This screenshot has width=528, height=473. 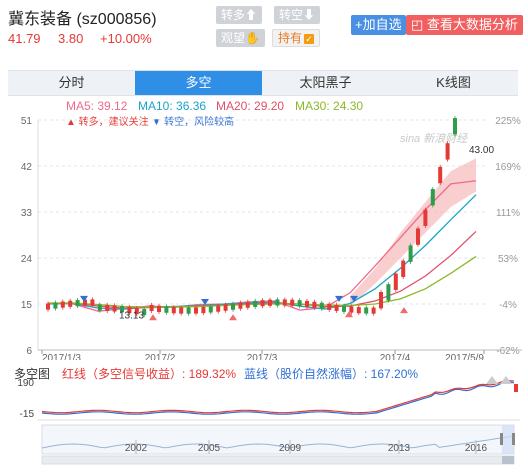 I want to click on pct-tick-label: -4%, so click(x=508, y=305).